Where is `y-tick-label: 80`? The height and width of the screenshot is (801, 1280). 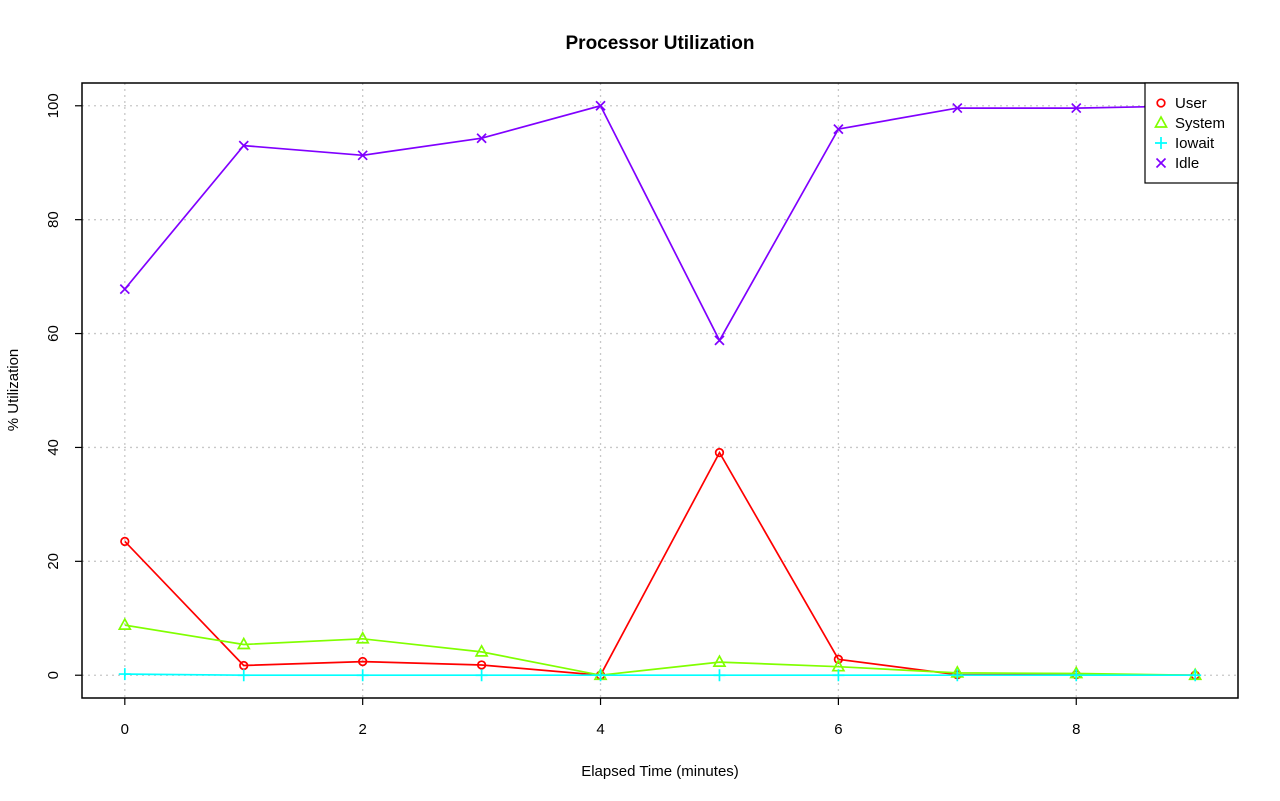 y-tick-label: 80 is located at coordinates (53, 219).